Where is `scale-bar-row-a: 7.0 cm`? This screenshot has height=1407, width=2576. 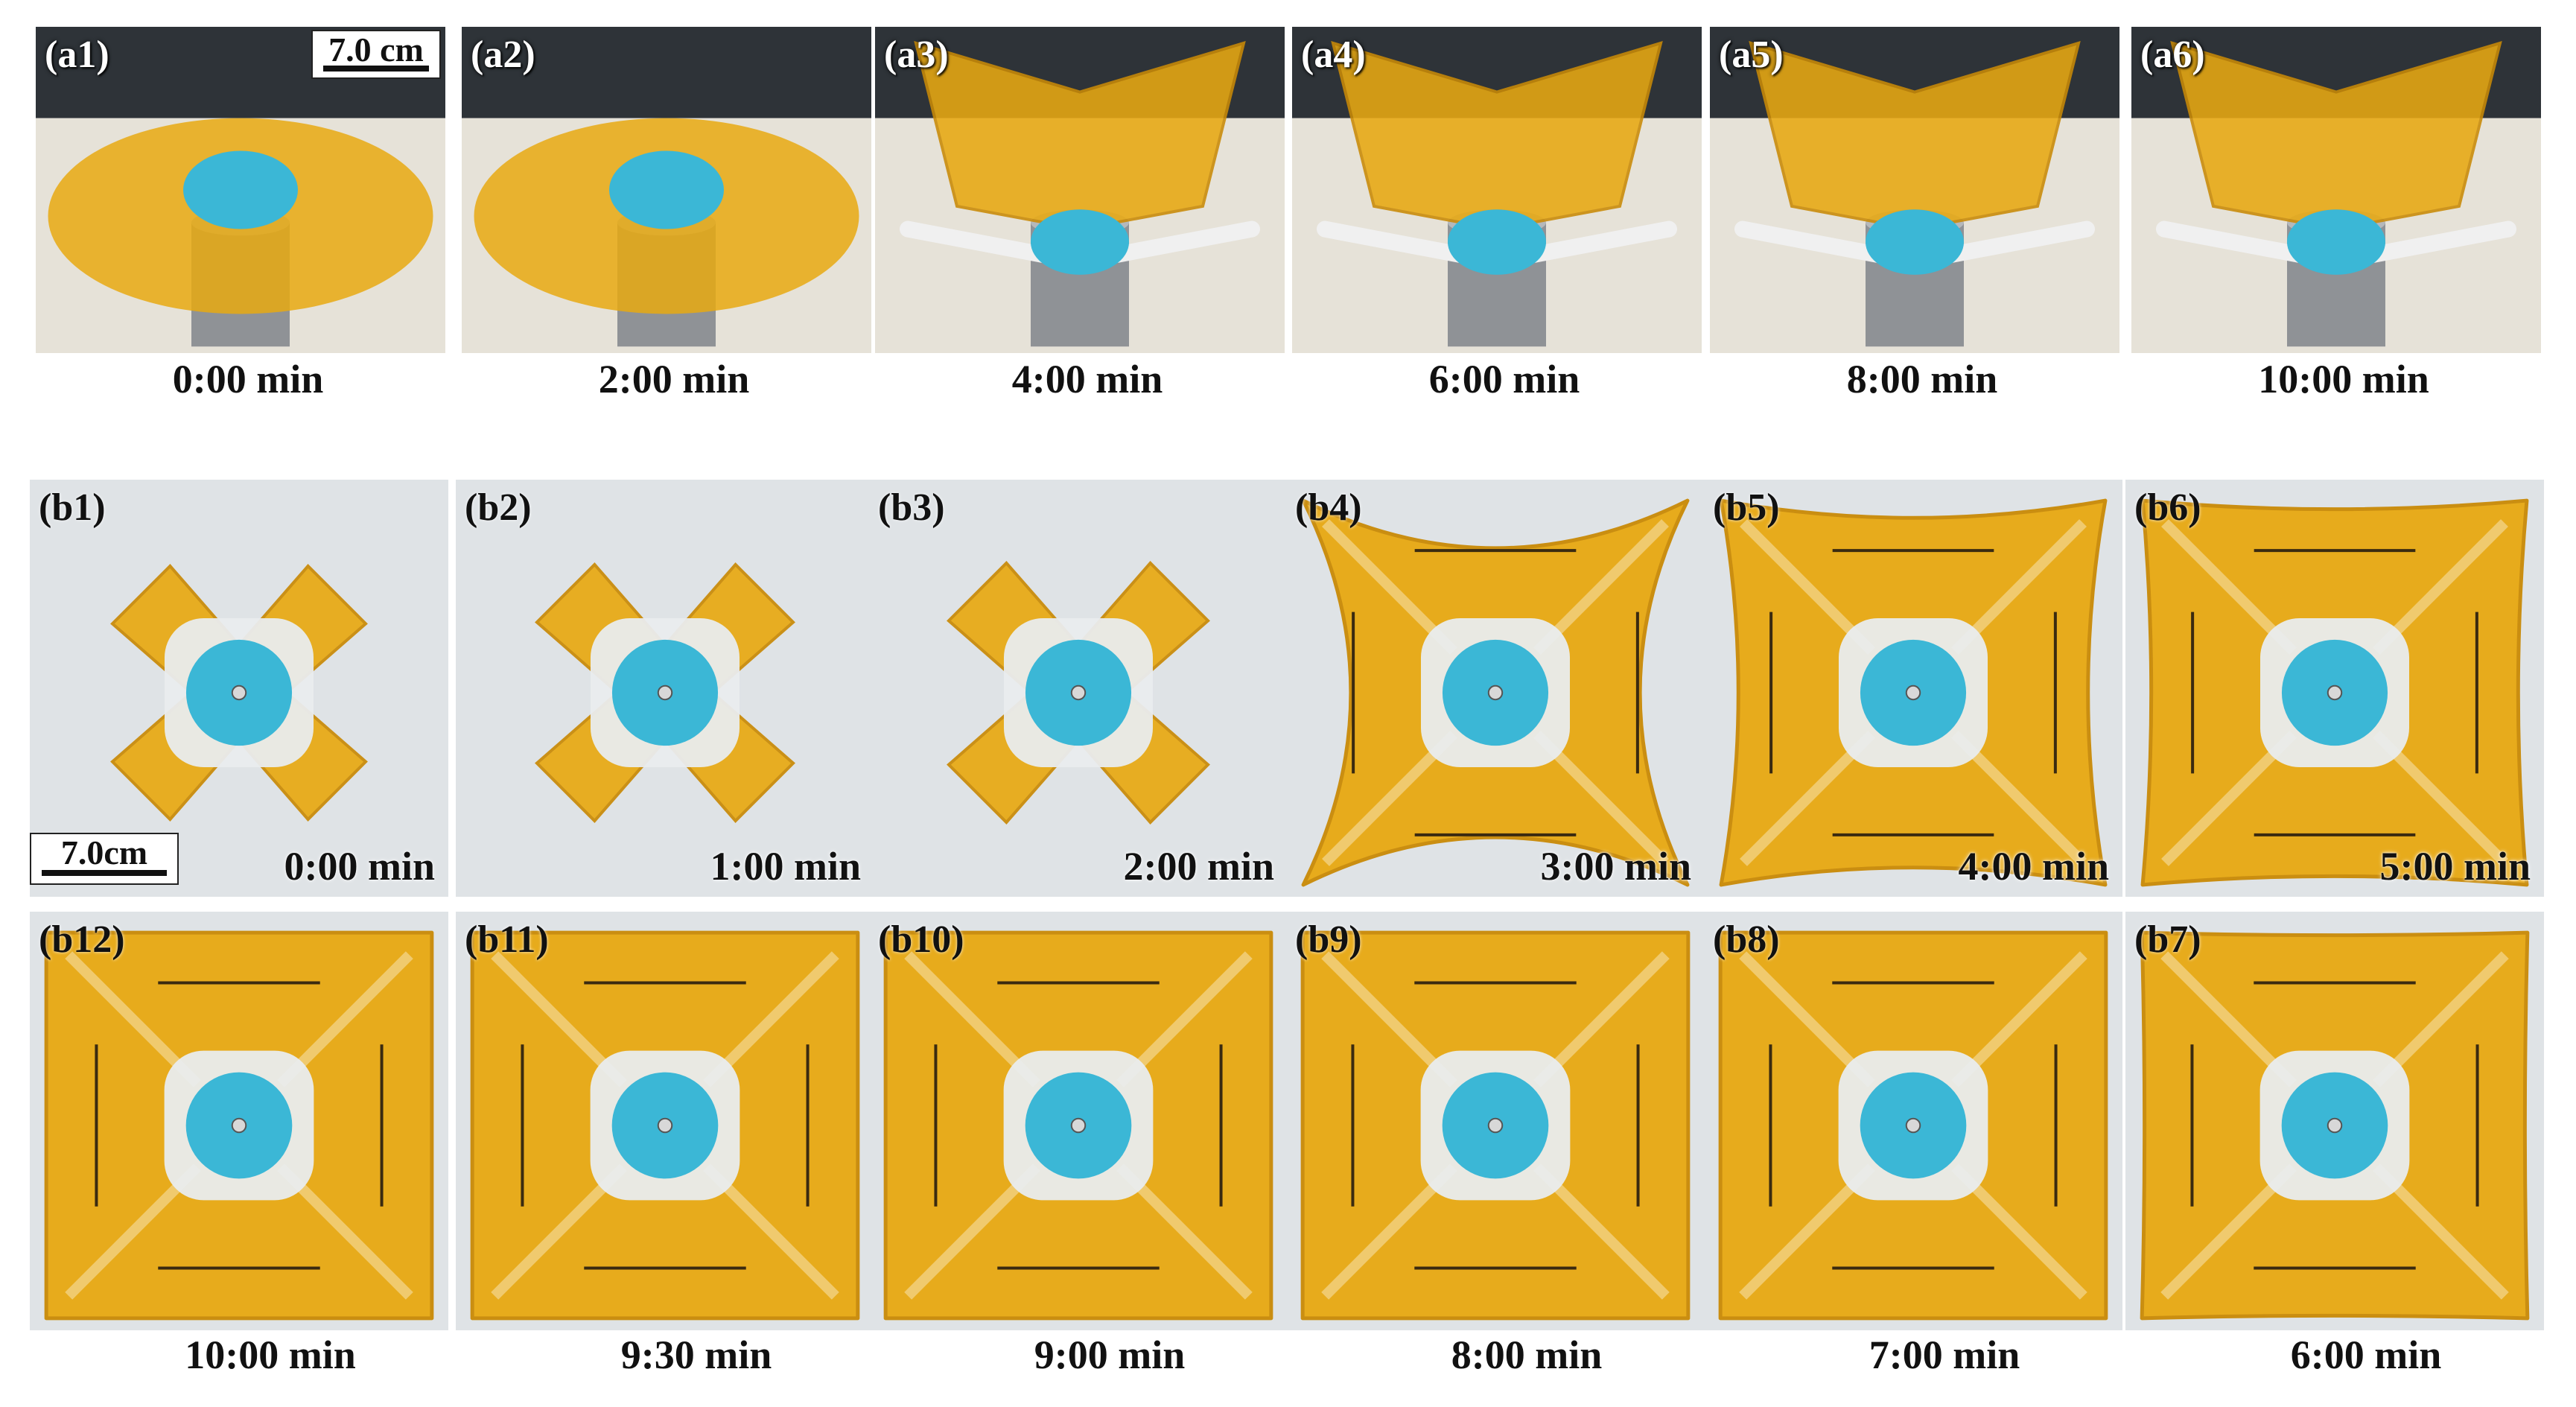
scale-bar-row-a: 7.0 cm is located at coordinates (376, 54).